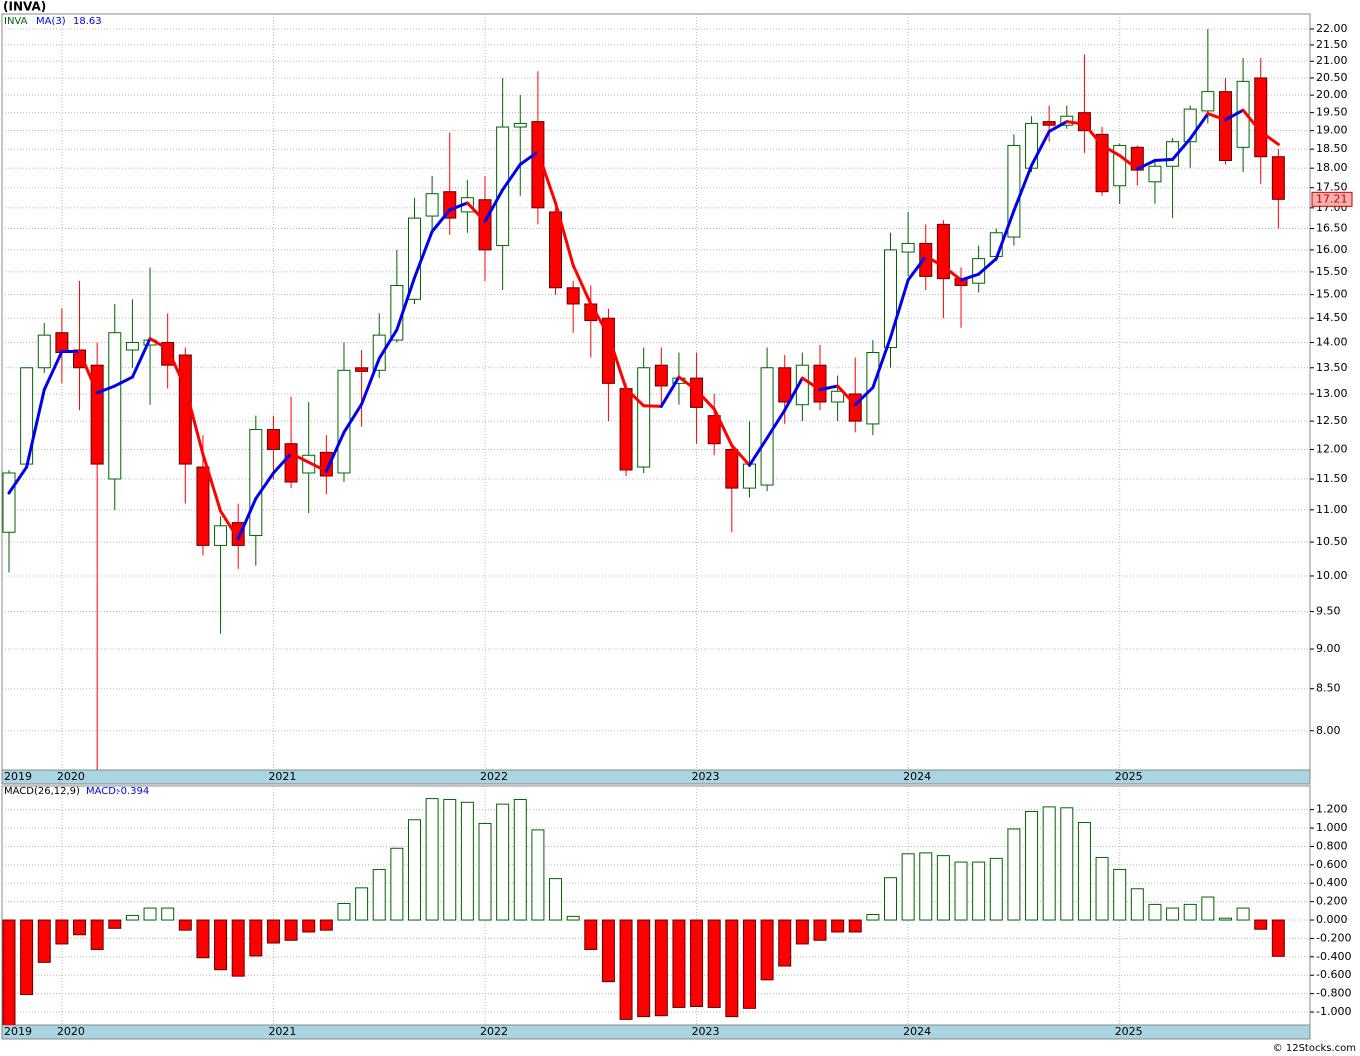 Image resolution: width=1360 pixels, height=1056 pixels. What do you see at coordinates (1332, 420) in the screenshot?
I see `y-tick-label: 12.50` at bounding box center [1332, 420].